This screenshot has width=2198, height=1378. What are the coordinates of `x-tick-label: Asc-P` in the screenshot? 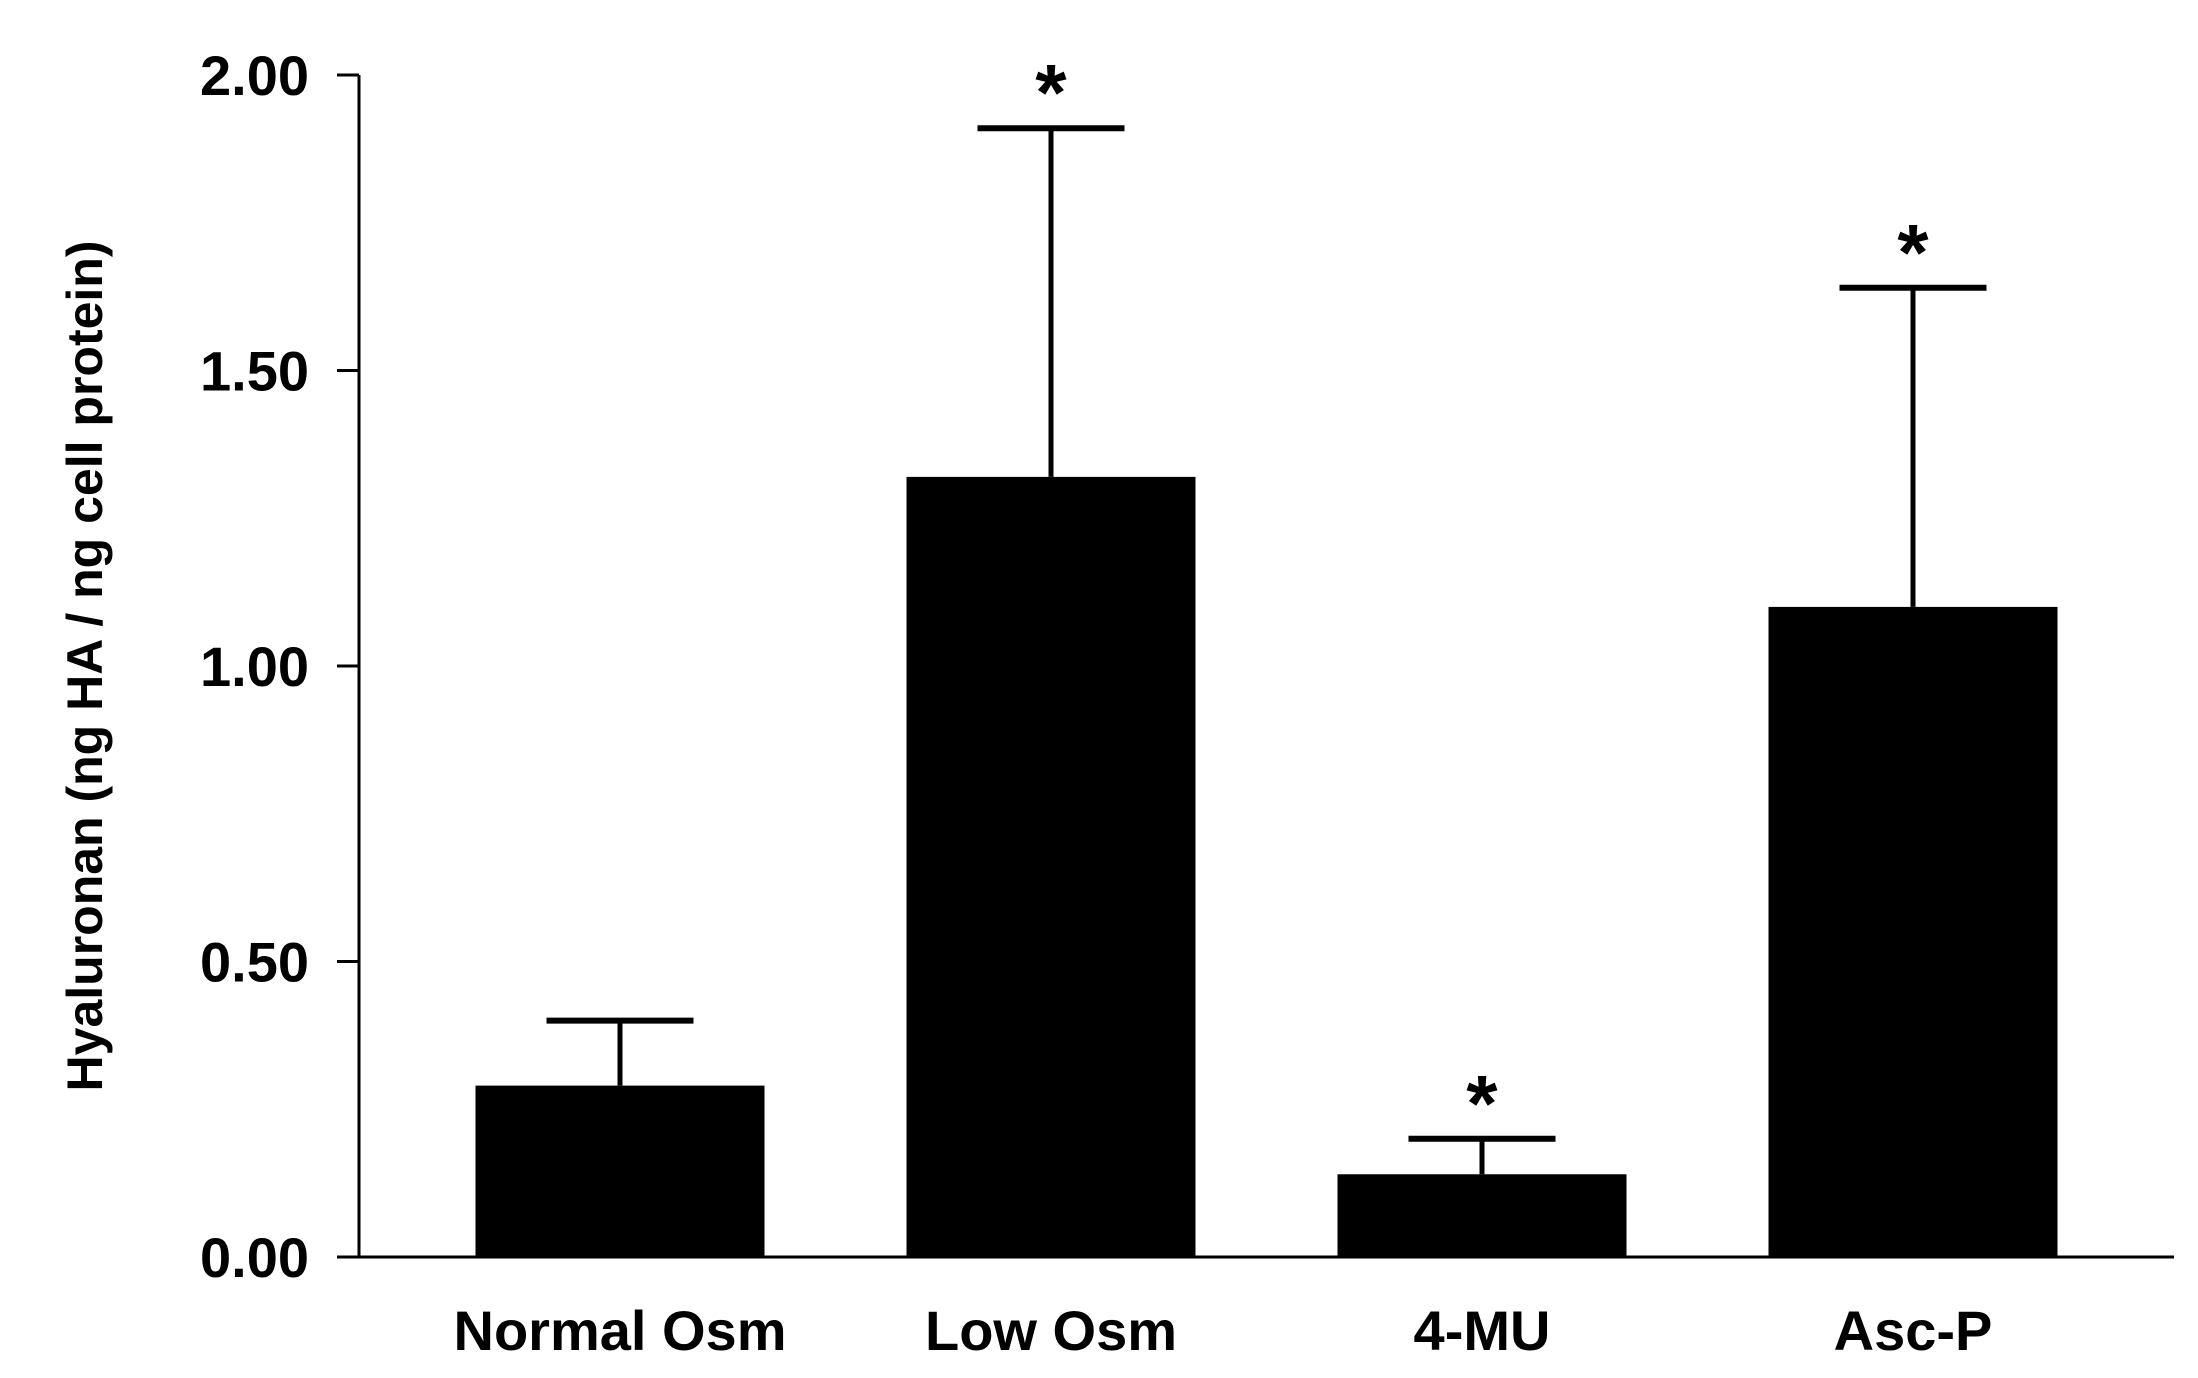 It's located at (1913, 1330).